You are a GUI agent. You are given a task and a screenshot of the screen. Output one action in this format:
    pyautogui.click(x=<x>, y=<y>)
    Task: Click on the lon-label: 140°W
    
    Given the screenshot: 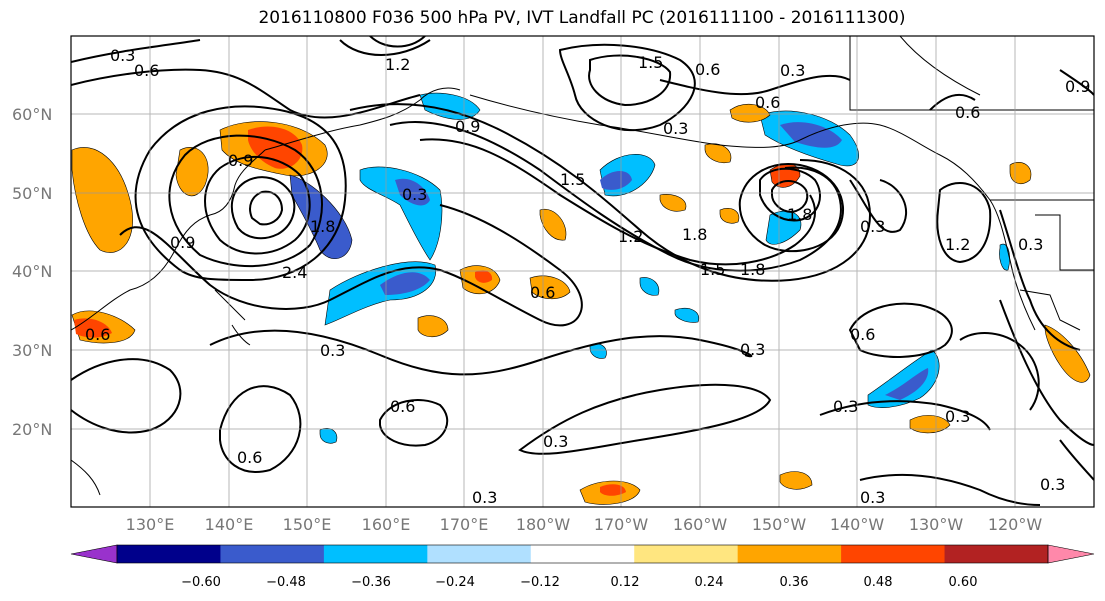 What is the action you would take?
    pyautogui.click(x=857, y=524)
    